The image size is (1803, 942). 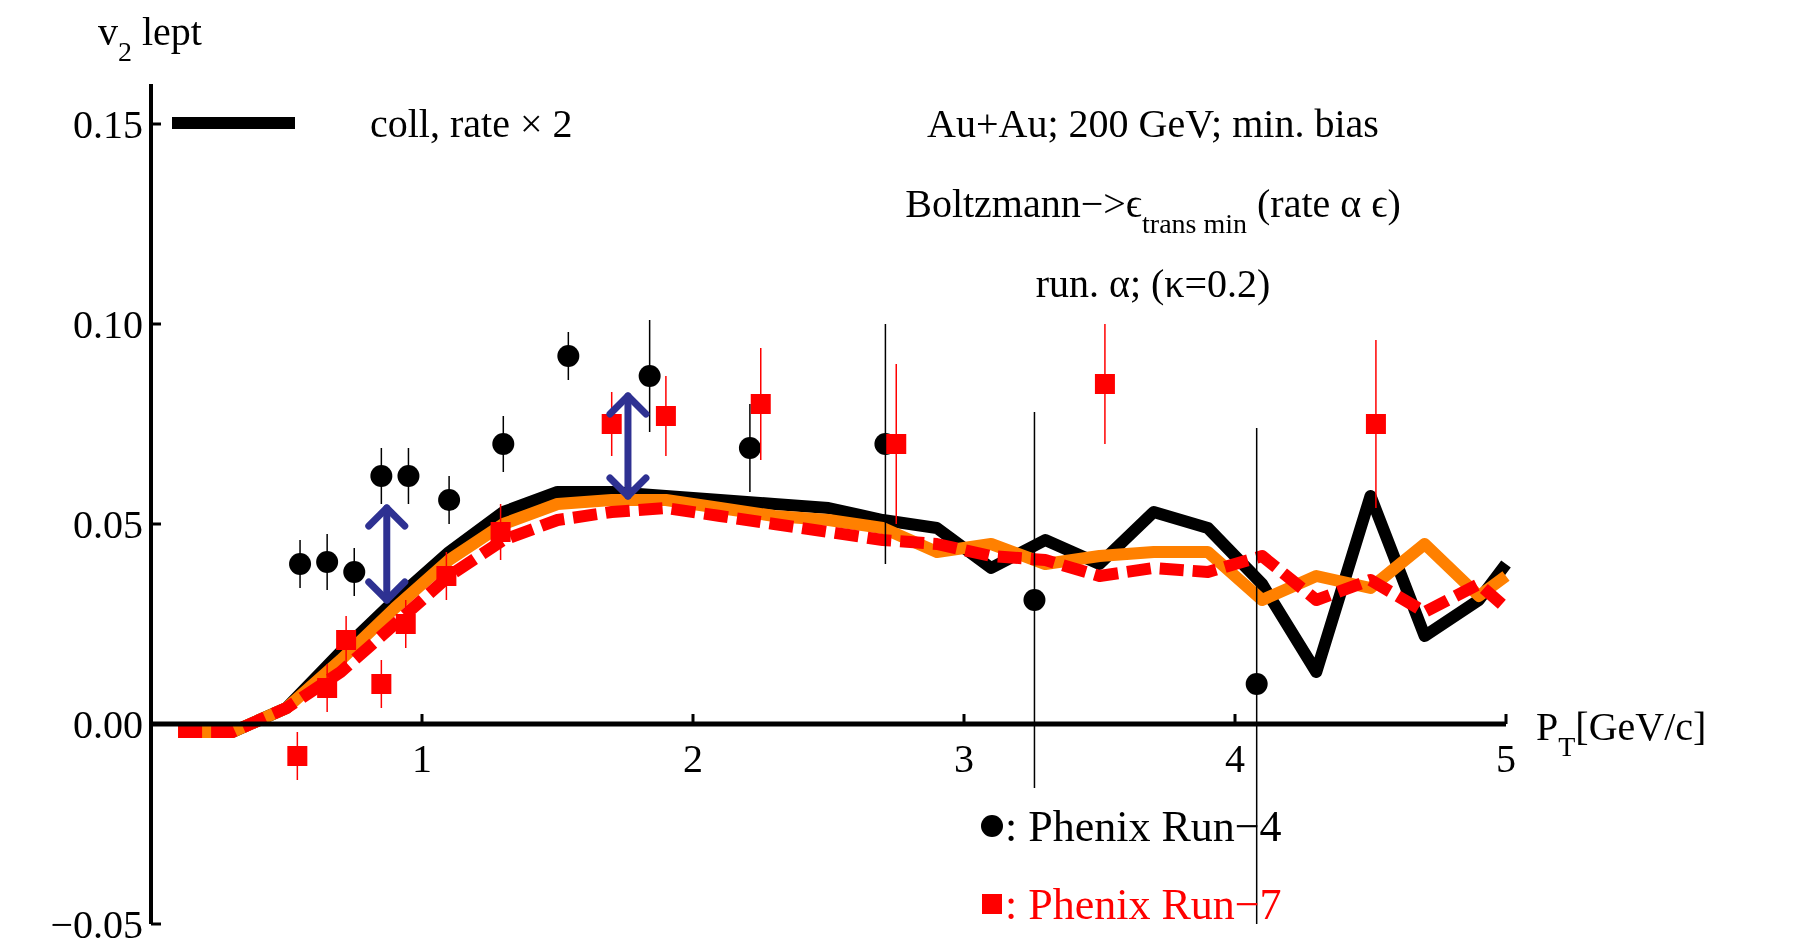 What do you see at coordinates (471, 123) in the screenshot?
I see `legend-label: coll, rate × 2` at bounding box center [471, 123].